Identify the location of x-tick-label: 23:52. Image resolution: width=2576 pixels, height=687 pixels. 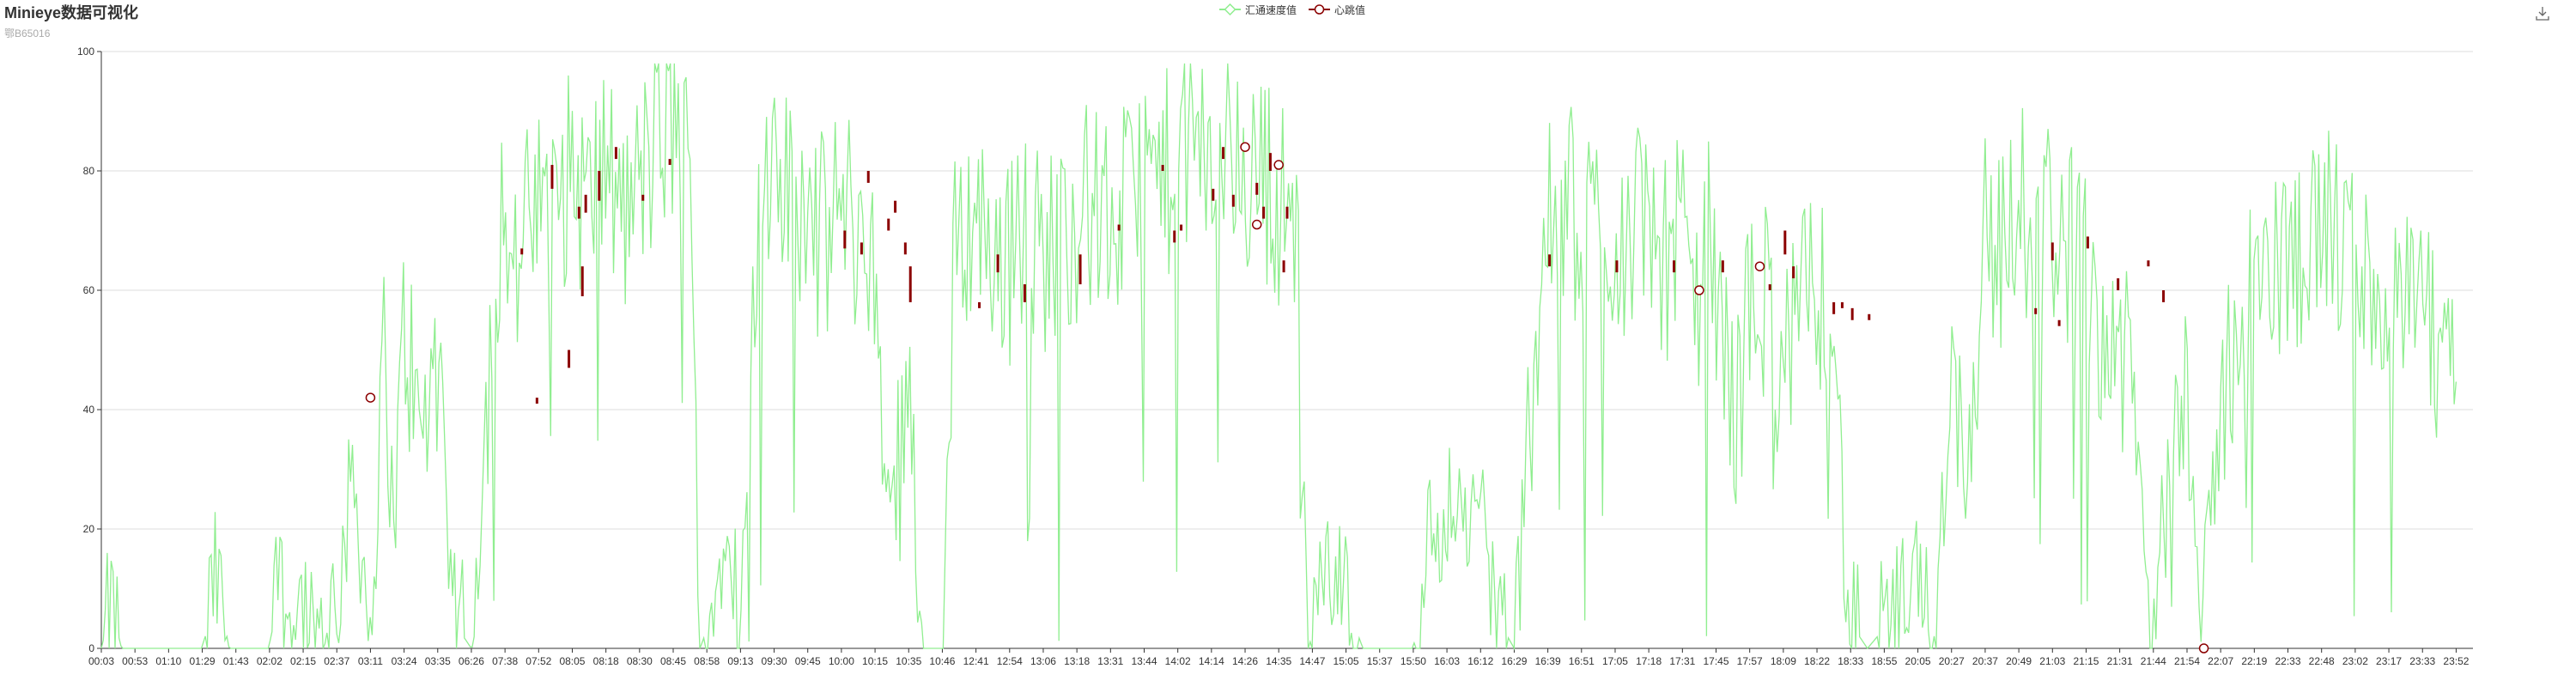
(2456, 661).